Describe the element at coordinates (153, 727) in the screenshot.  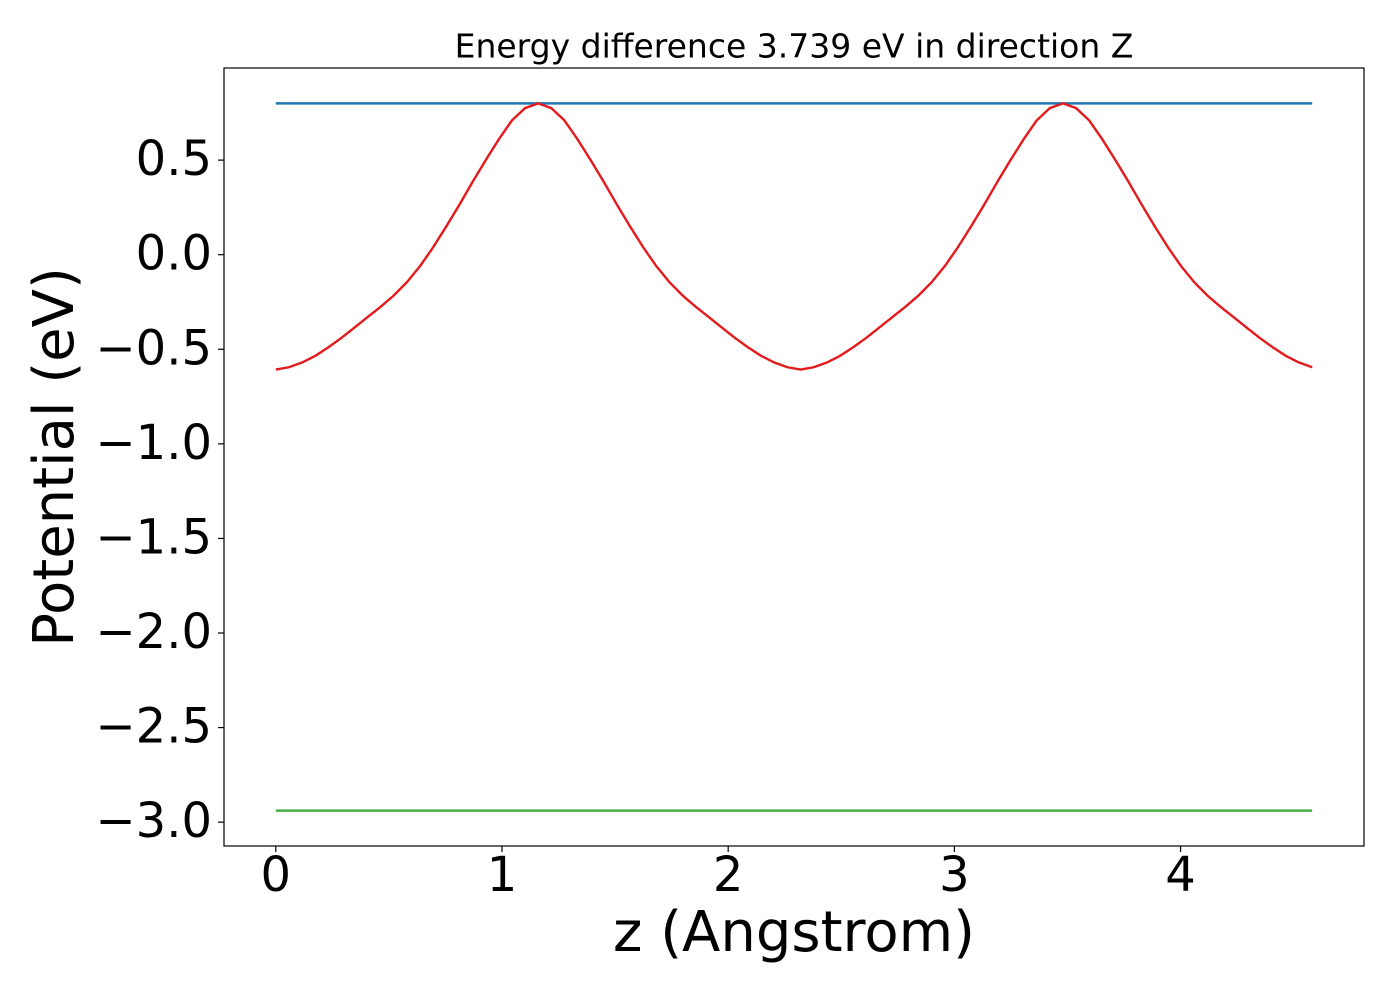
I see `y-tick-label: −2.5` at that location.